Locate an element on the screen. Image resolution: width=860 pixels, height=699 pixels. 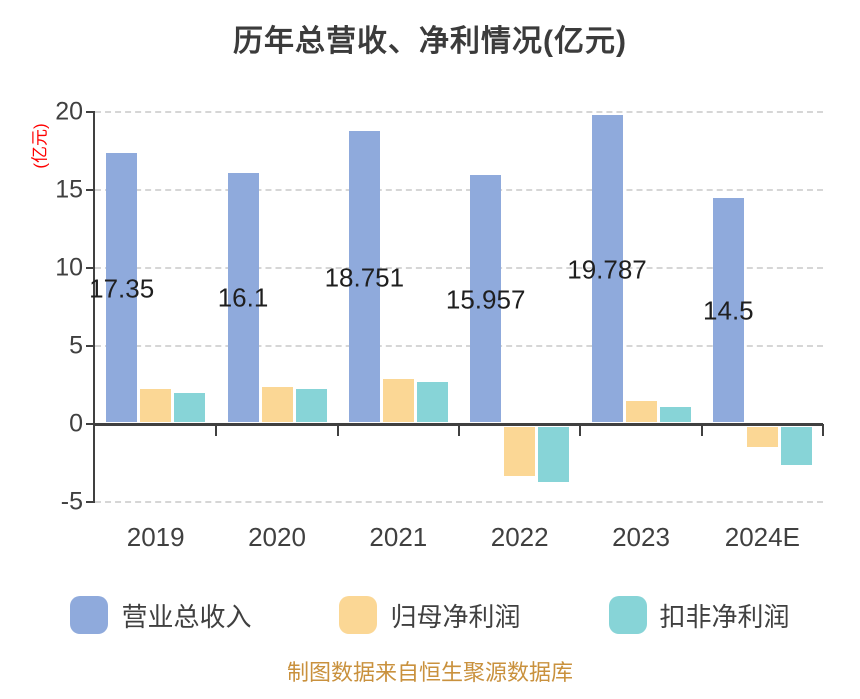
x-category-label-2021: 2021 is located at coordinates (398, 537).